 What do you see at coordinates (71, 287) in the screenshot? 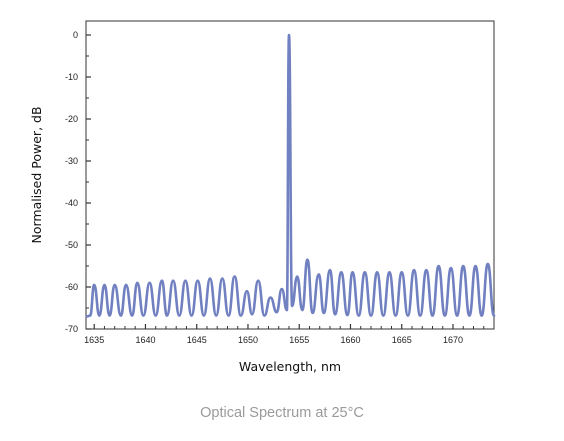
I see `y-tick-label: -60` at bounding box center [71, 287].